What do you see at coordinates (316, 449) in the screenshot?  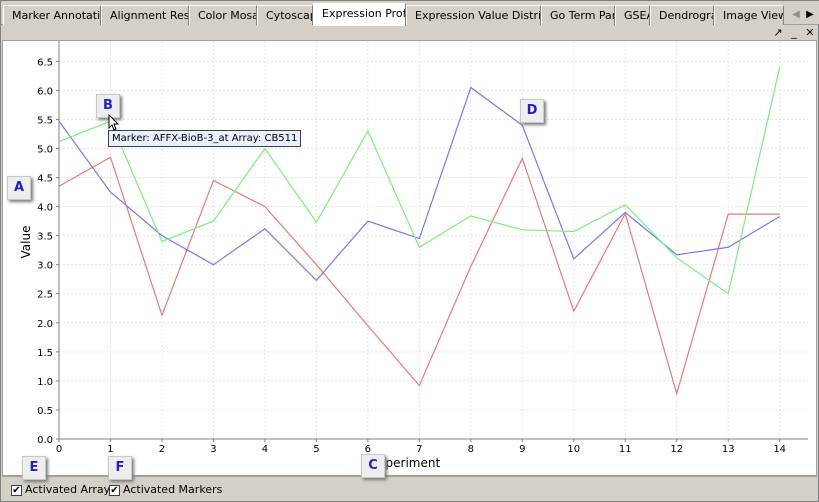 I see `x-tick-label: 5` at bounding box center [316, 449].